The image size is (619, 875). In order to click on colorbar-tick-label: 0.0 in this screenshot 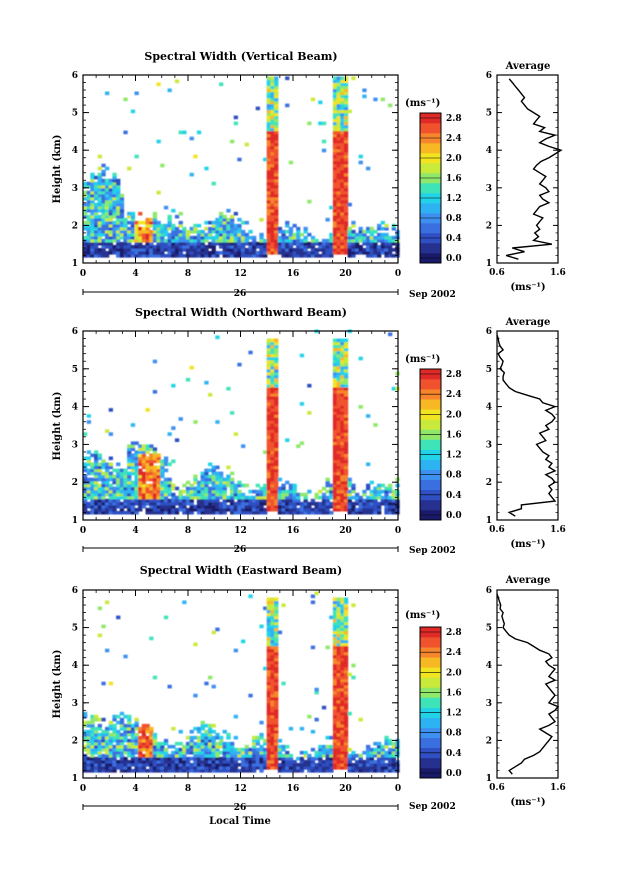, I will do `click(454, 516)`.